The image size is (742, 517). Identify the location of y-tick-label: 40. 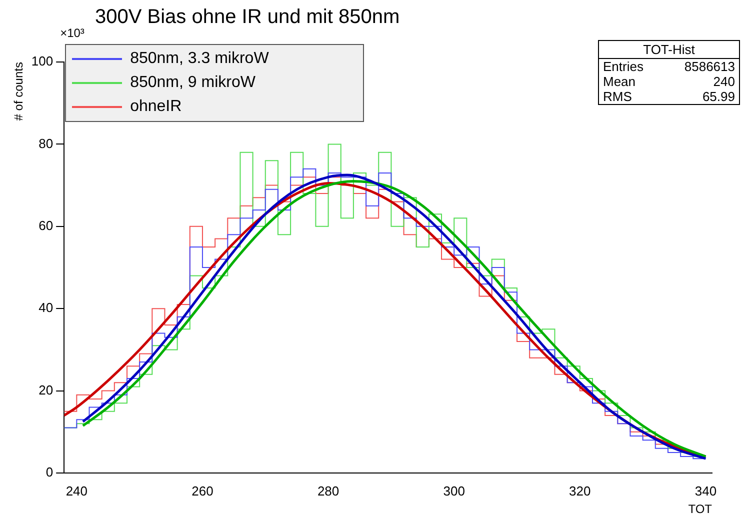
(46, 308).